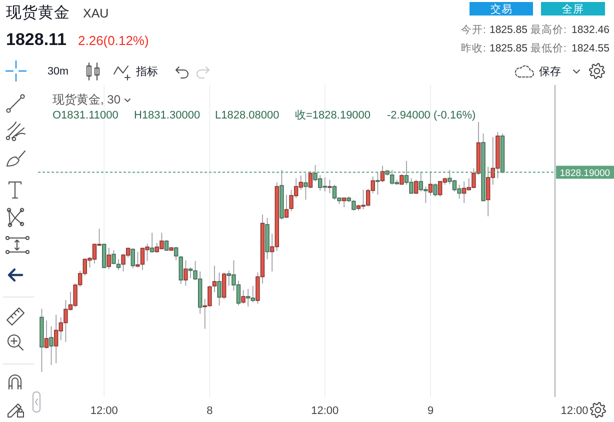 The width and height of the screenshot is (614, 422). What do you see at coordinates (430, 411) in the screenshot?
I see `x-tick-label: 9` at bounding box center [430, 411].